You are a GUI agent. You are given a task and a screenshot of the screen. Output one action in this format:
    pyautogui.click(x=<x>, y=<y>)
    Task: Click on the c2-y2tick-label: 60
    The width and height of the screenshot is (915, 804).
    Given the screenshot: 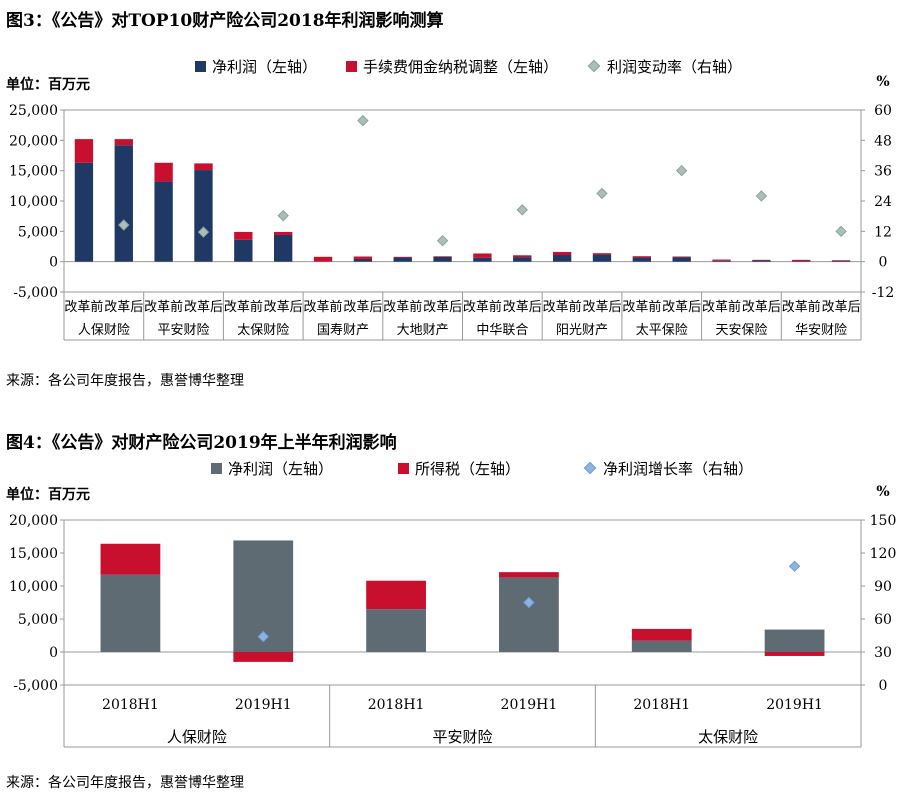 What is the action you would take?
    pyautogui.click(x=883, y=620)
    